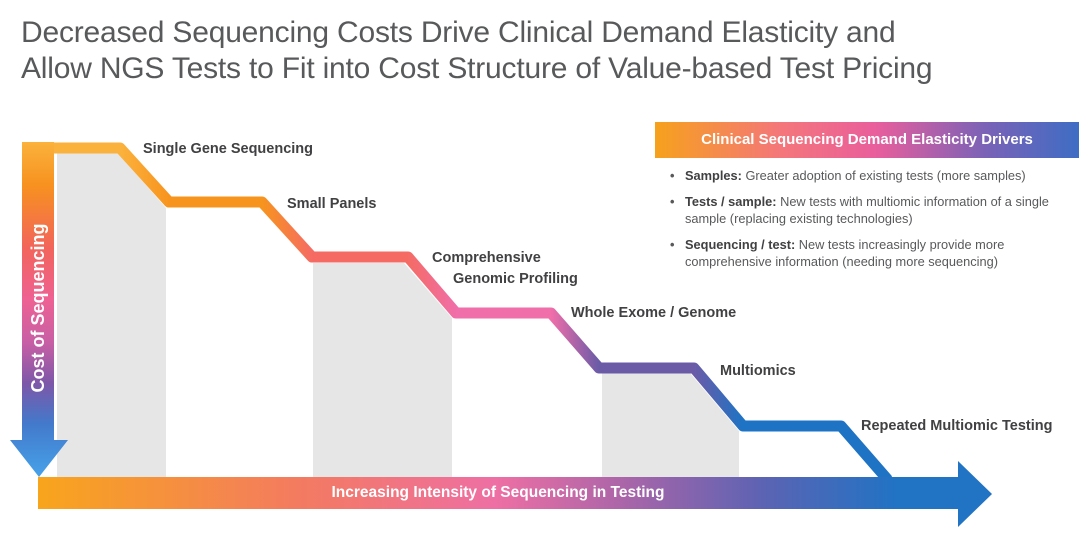 The height and width of the screenshot is (536, 1080). I want to click on cost-axis-arrow, so click(39, 309).